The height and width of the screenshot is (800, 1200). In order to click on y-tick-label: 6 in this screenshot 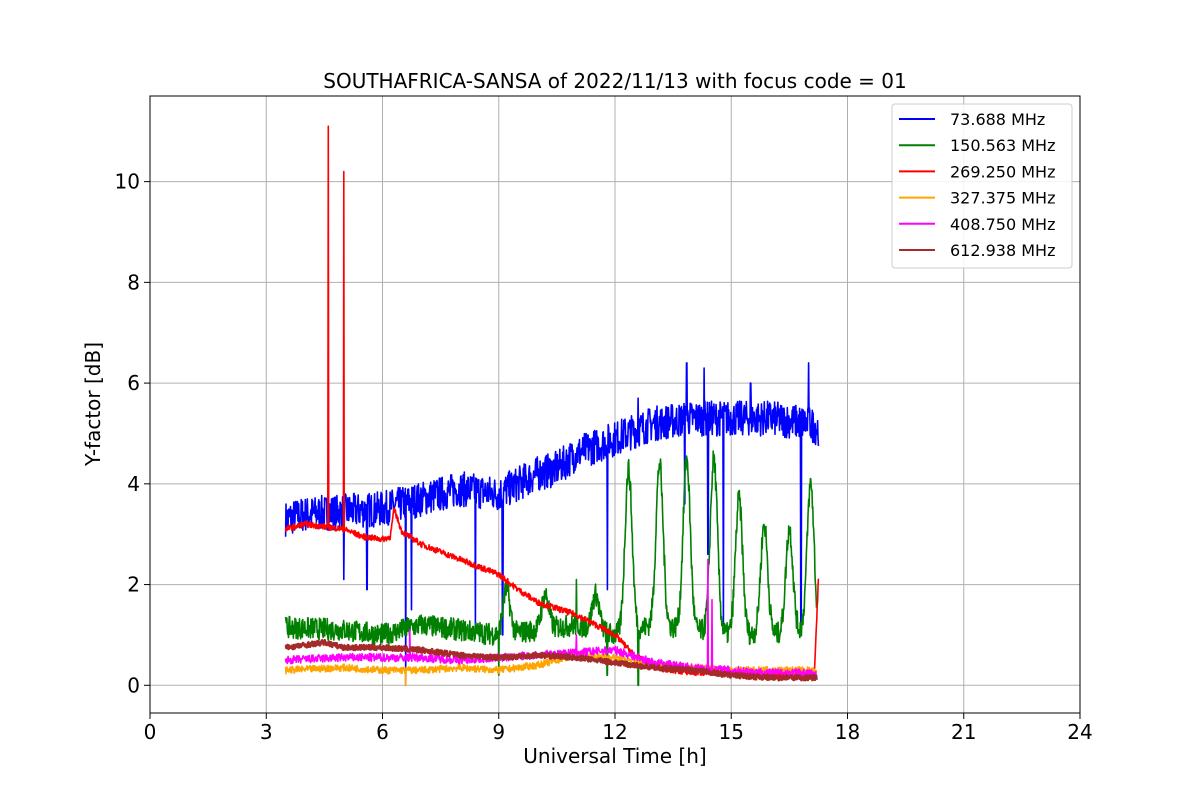, I will do `click(133, 383)`.